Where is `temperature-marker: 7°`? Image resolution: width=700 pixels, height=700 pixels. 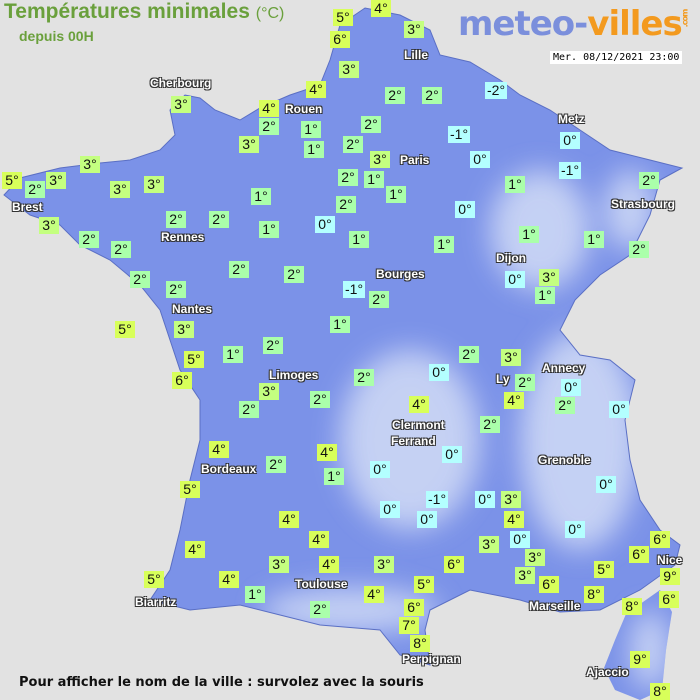
temperature-marker: 7° is located at coordinates (409, 625).